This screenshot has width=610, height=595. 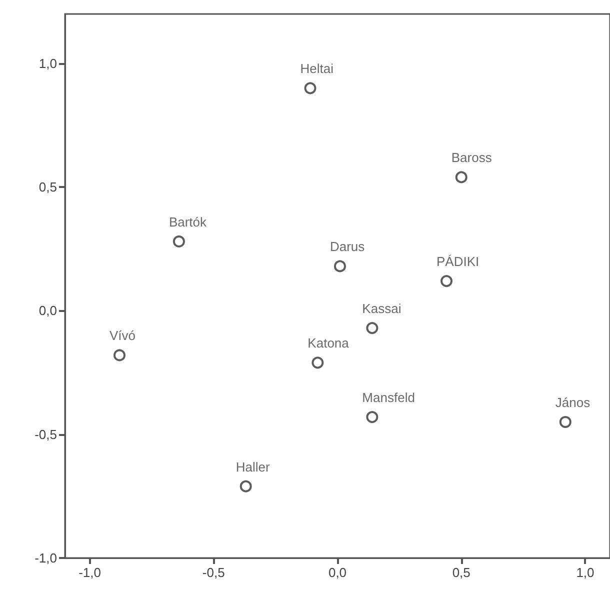 What do you see at coordinates (388, 398) in the screenshot?
I see `series-label: Mansfeld` at bounding box center [388, 398].